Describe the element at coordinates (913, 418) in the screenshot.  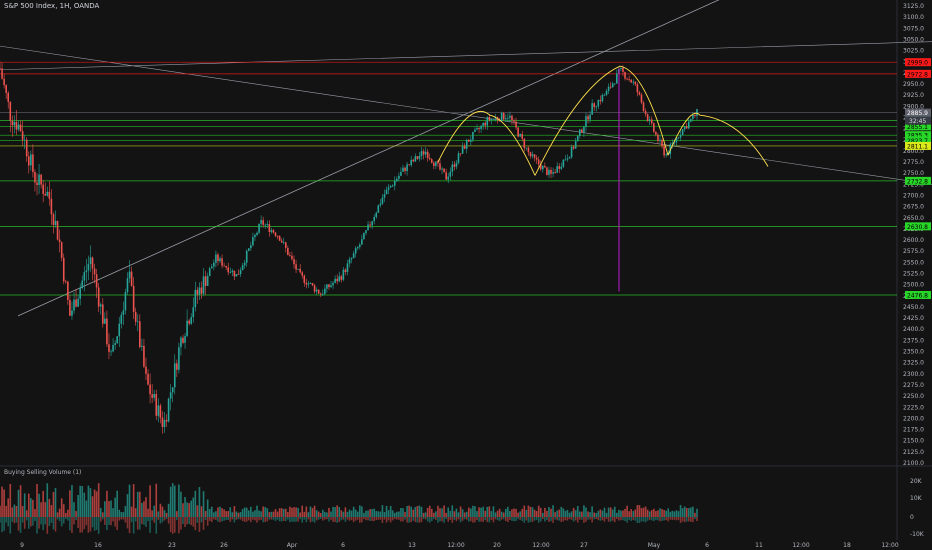
I see `y-tick-label: 2200.0` at that location.